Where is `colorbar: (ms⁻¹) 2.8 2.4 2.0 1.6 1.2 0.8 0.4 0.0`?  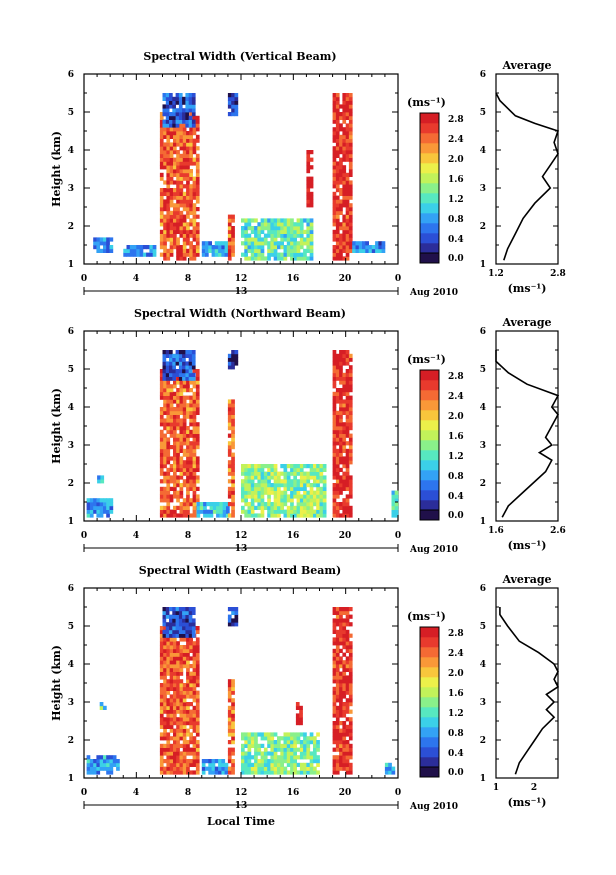
colorbar: (ms⁻¹) 2.8 2.4 2.0 1.6 1.2 0.8 0.4 0.0 is located at coordinates (435, 437).